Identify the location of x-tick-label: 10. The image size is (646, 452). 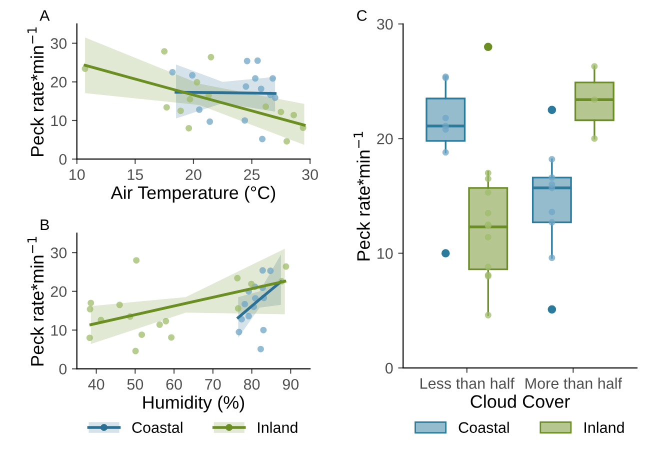
(77, 174).